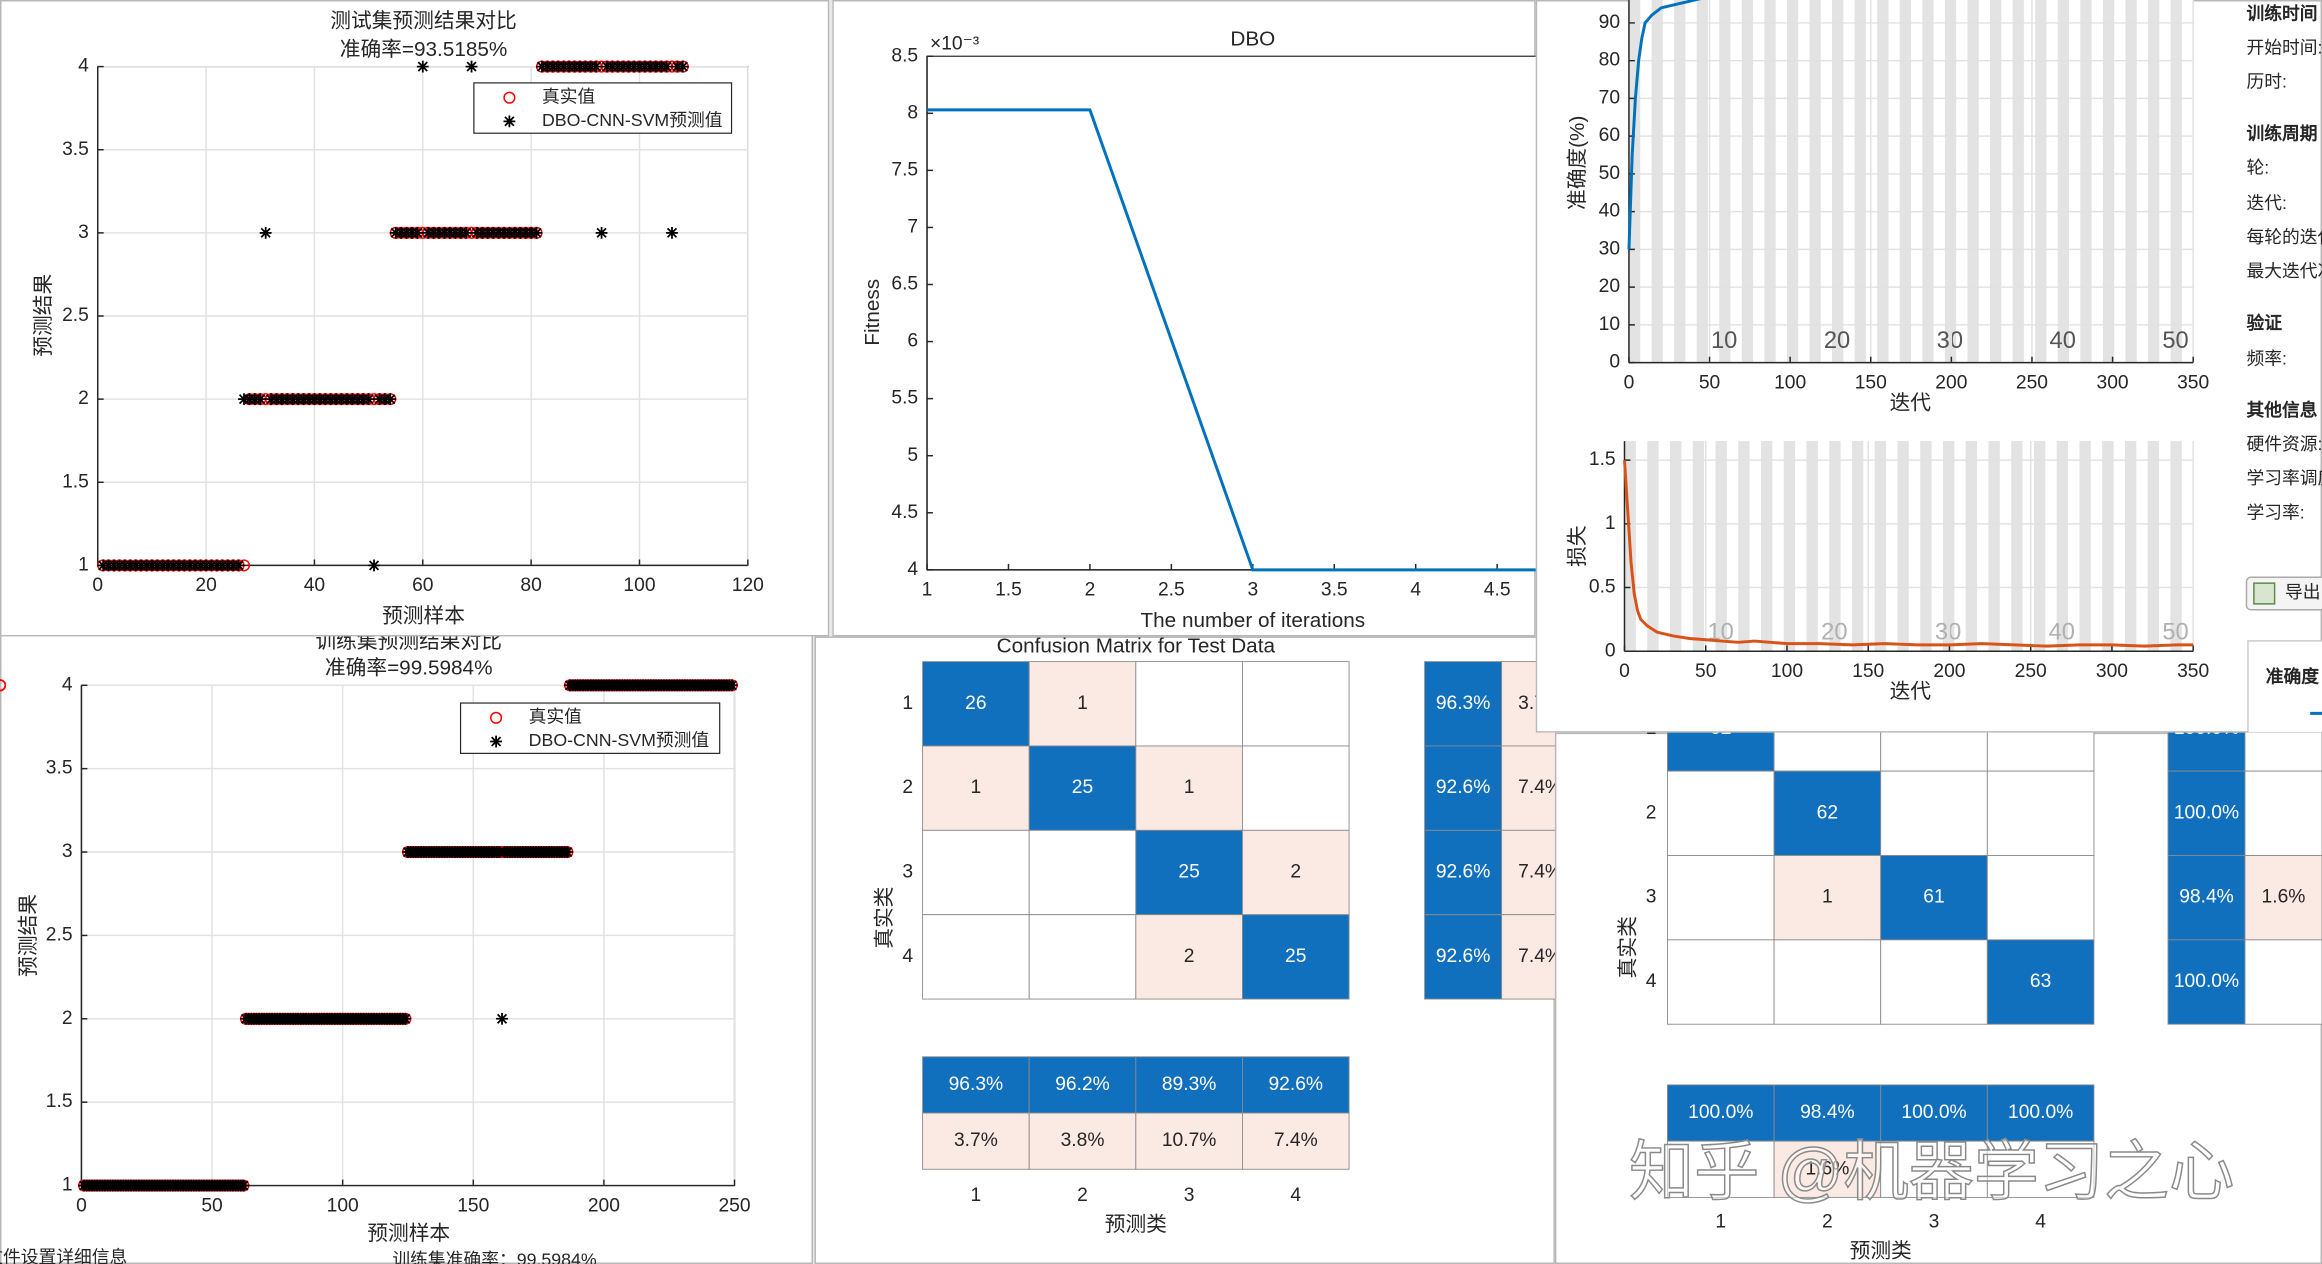 The height and width of the screenshot is (1264, 2322). I want to click on y-tick-label: 40, so click(1609, 211).